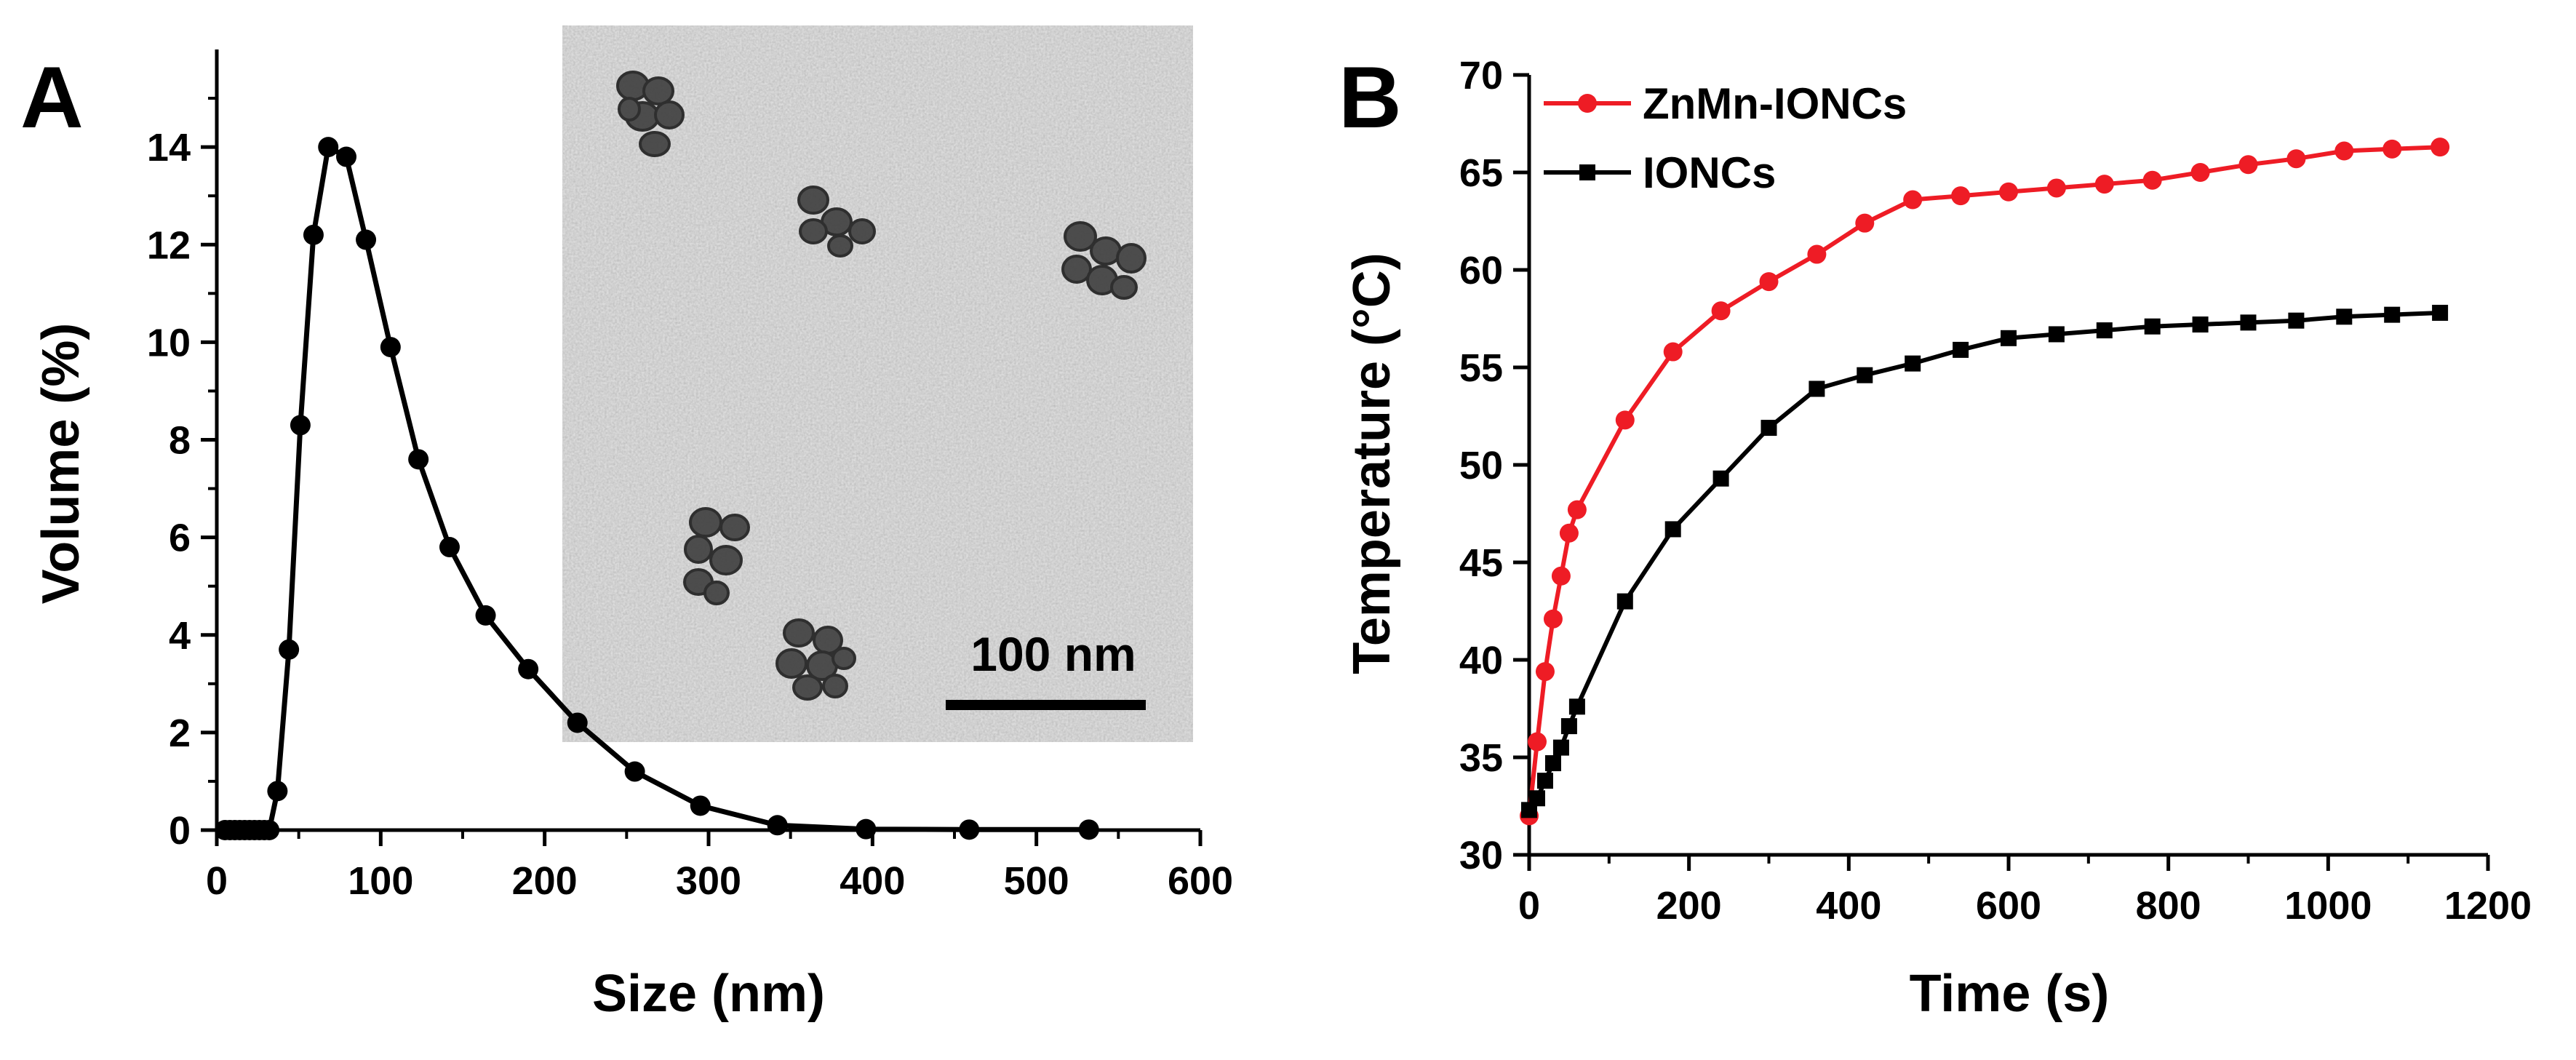  I want to click on panel-a-x-tick-label: 600, so click(1200, 881).